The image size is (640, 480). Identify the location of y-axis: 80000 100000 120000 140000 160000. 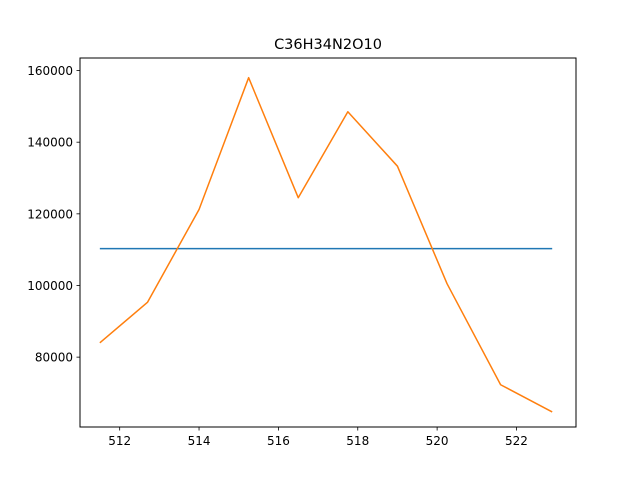
(53, 214).